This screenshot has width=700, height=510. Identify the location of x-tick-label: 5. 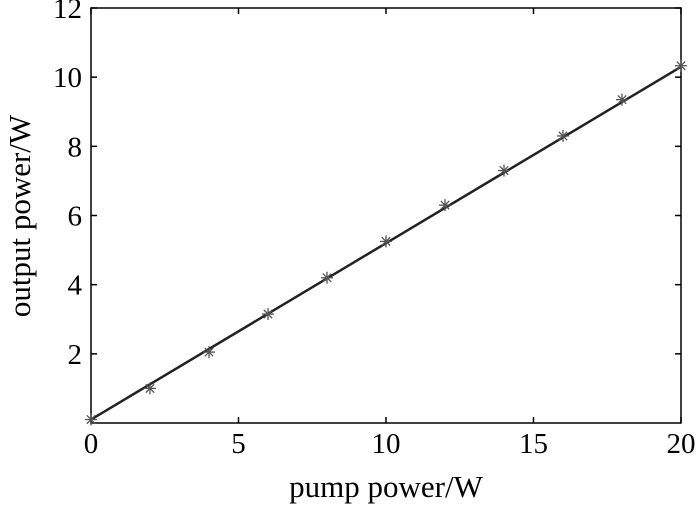
(238, 444).